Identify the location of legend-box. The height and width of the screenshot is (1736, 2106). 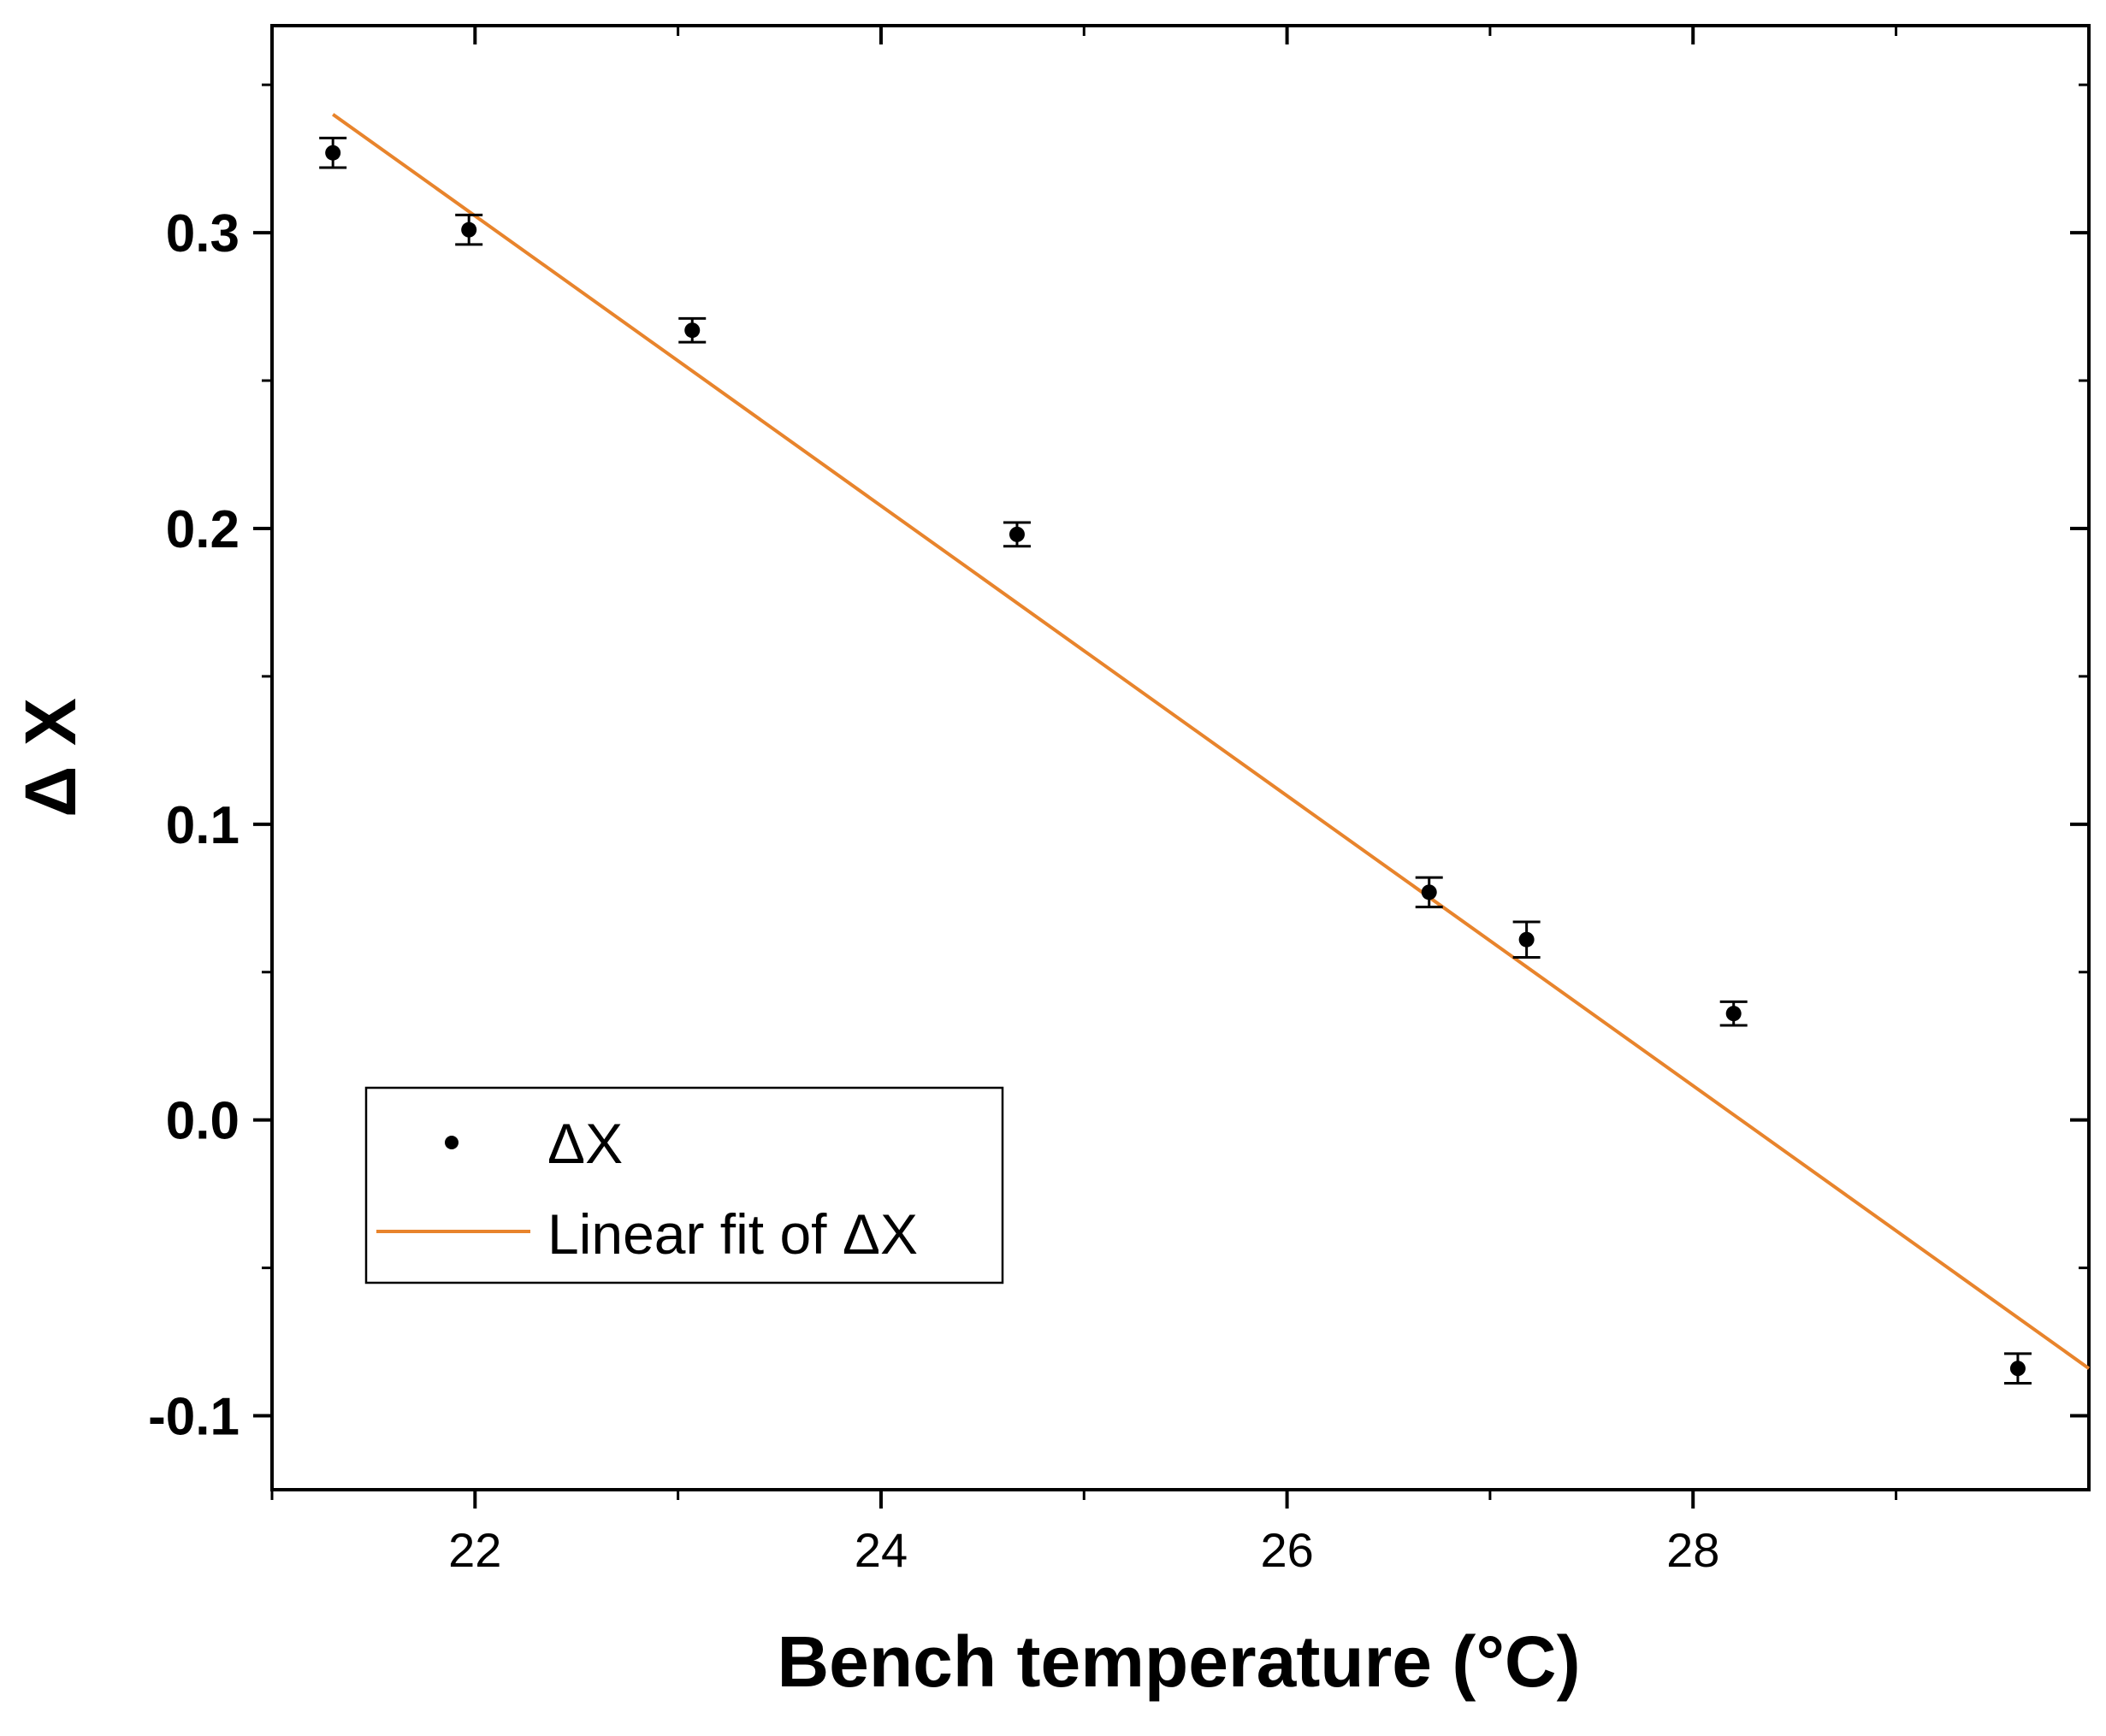
(684, 1185).